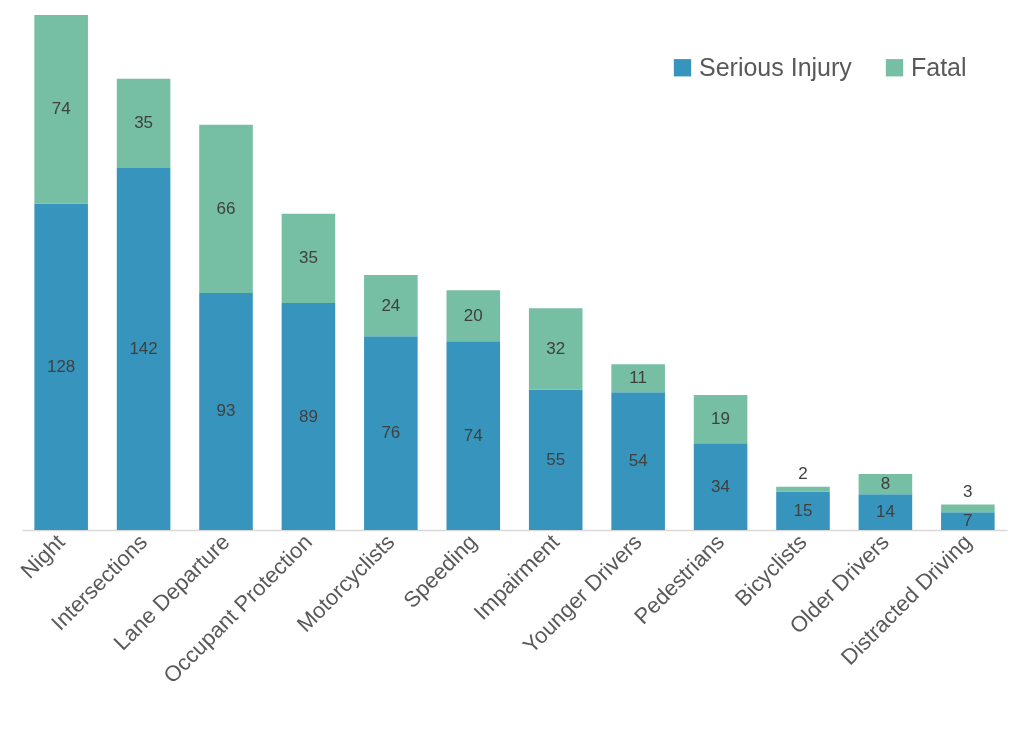 The width and height of the screenshot is (1013, 738). I want to click on data-label: 20, so click(473, 315).